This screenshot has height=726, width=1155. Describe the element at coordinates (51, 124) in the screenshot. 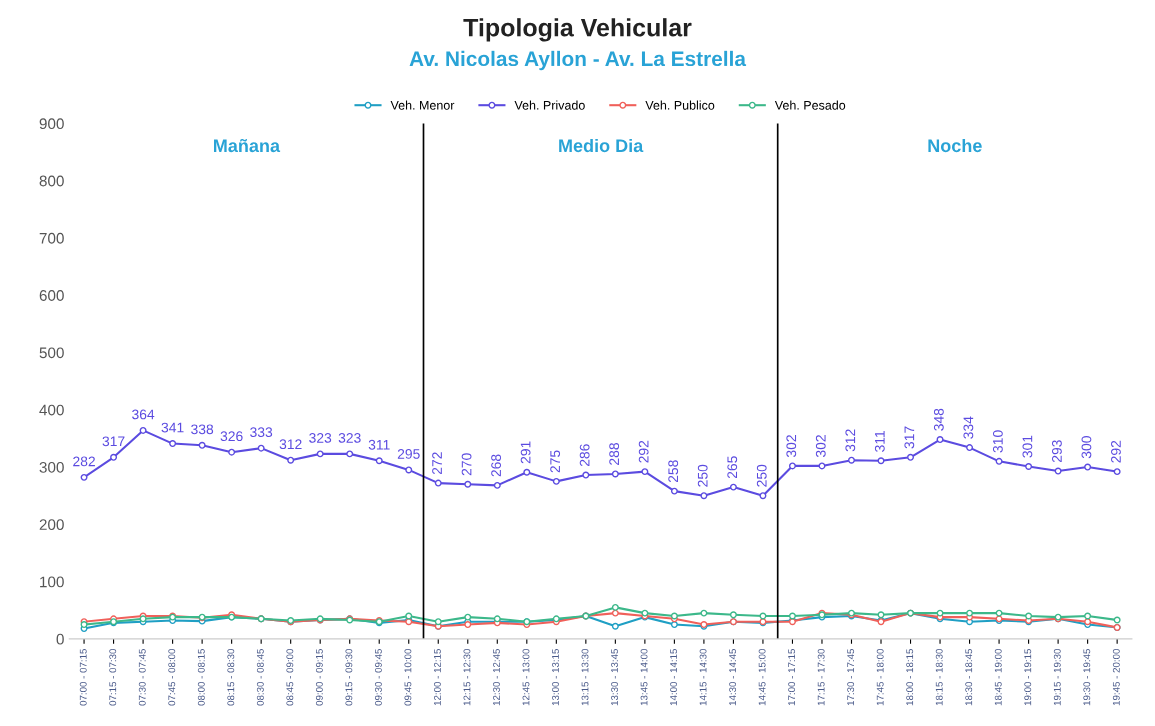

I see `y-tick-label: 900` at that location.